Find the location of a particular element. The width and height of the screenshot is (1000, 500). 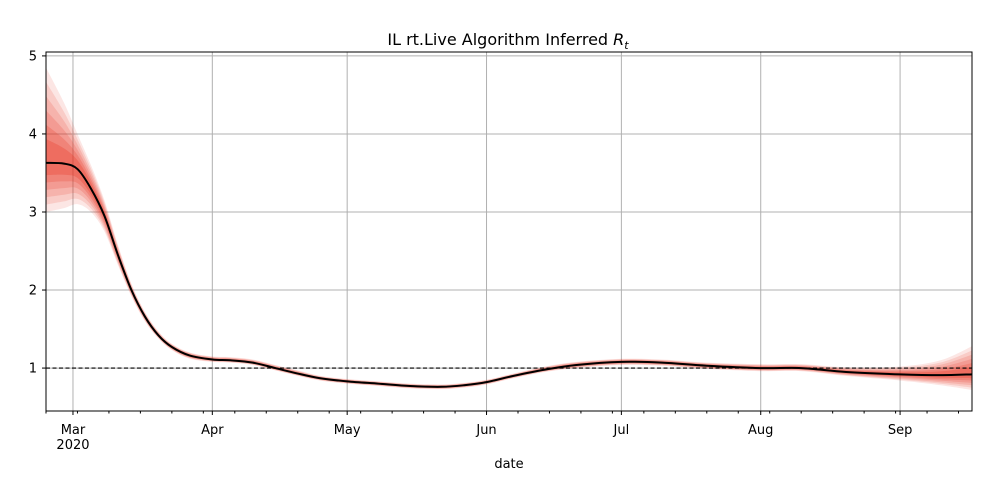

x-tick-label: Apr is located at coordinates (212, 430).